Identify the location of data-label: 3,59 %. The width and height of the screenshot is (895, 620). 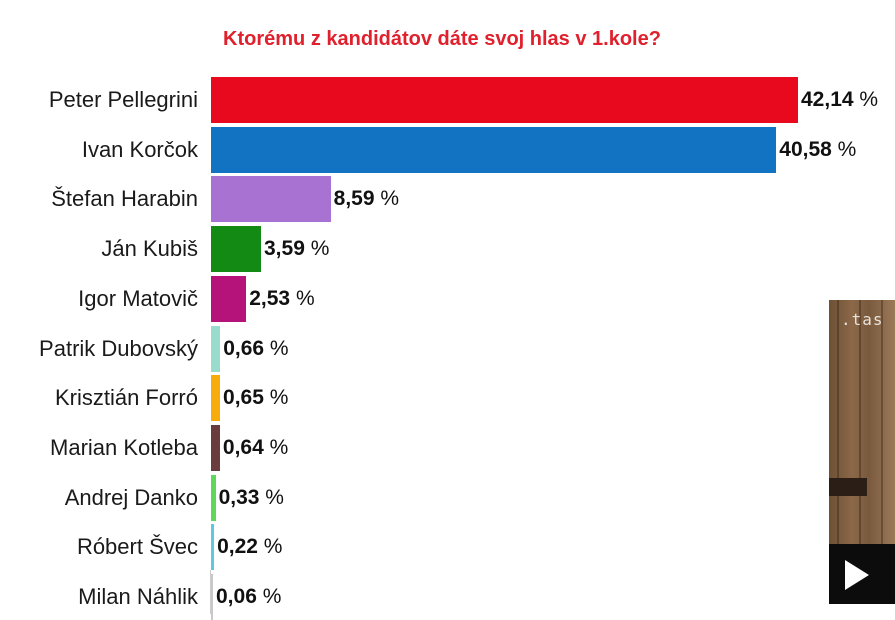
(297, 249).